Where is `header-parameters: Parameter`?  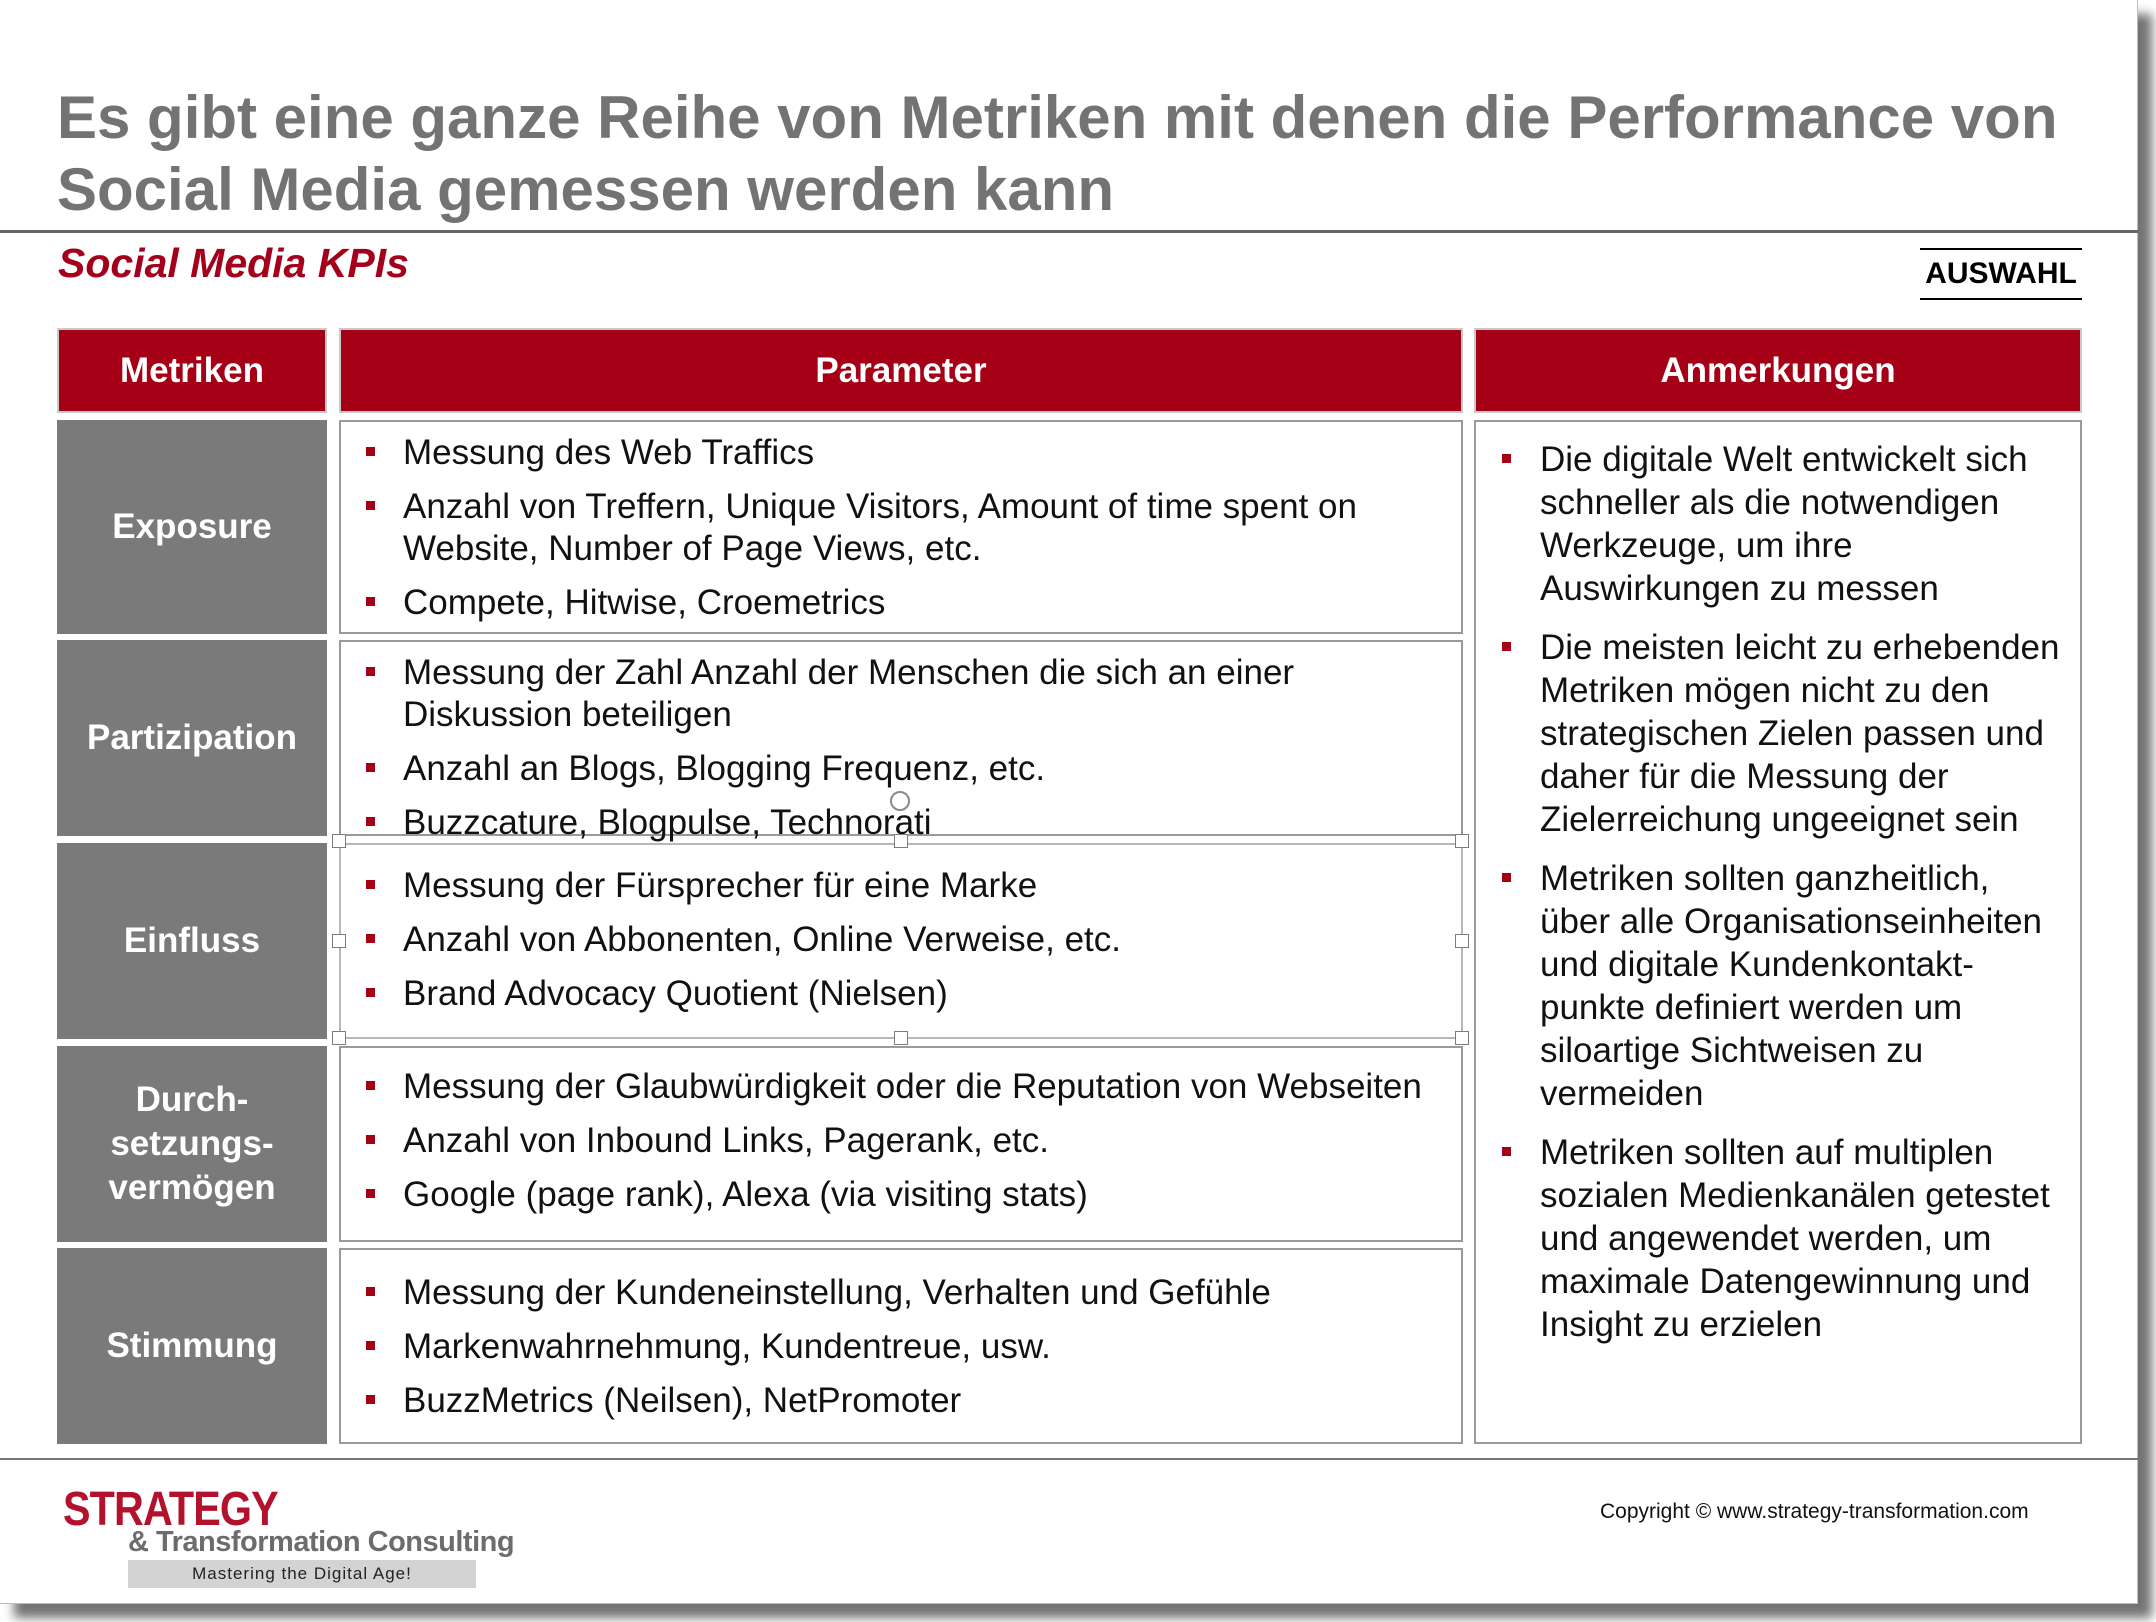
header-parameters: Parameter is located at coordinates (901, 370).